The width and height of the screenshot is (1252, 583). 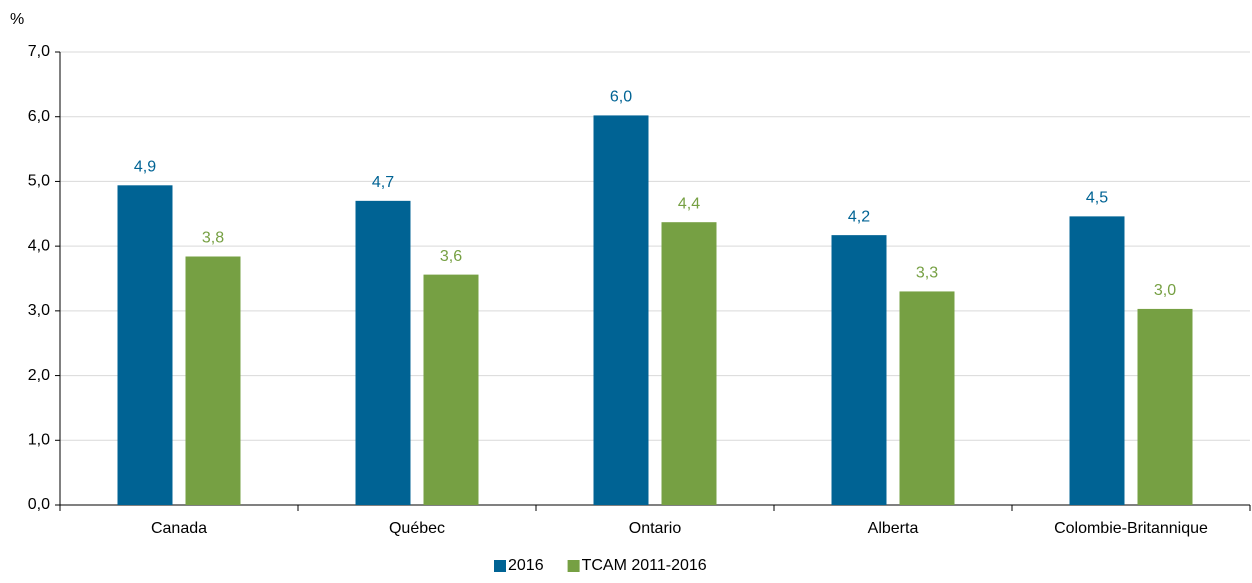 What do you see at coordinates (1165, 290) in the screenshot?
I see `data-label: 3,0` at bounding box center [1165, 290].